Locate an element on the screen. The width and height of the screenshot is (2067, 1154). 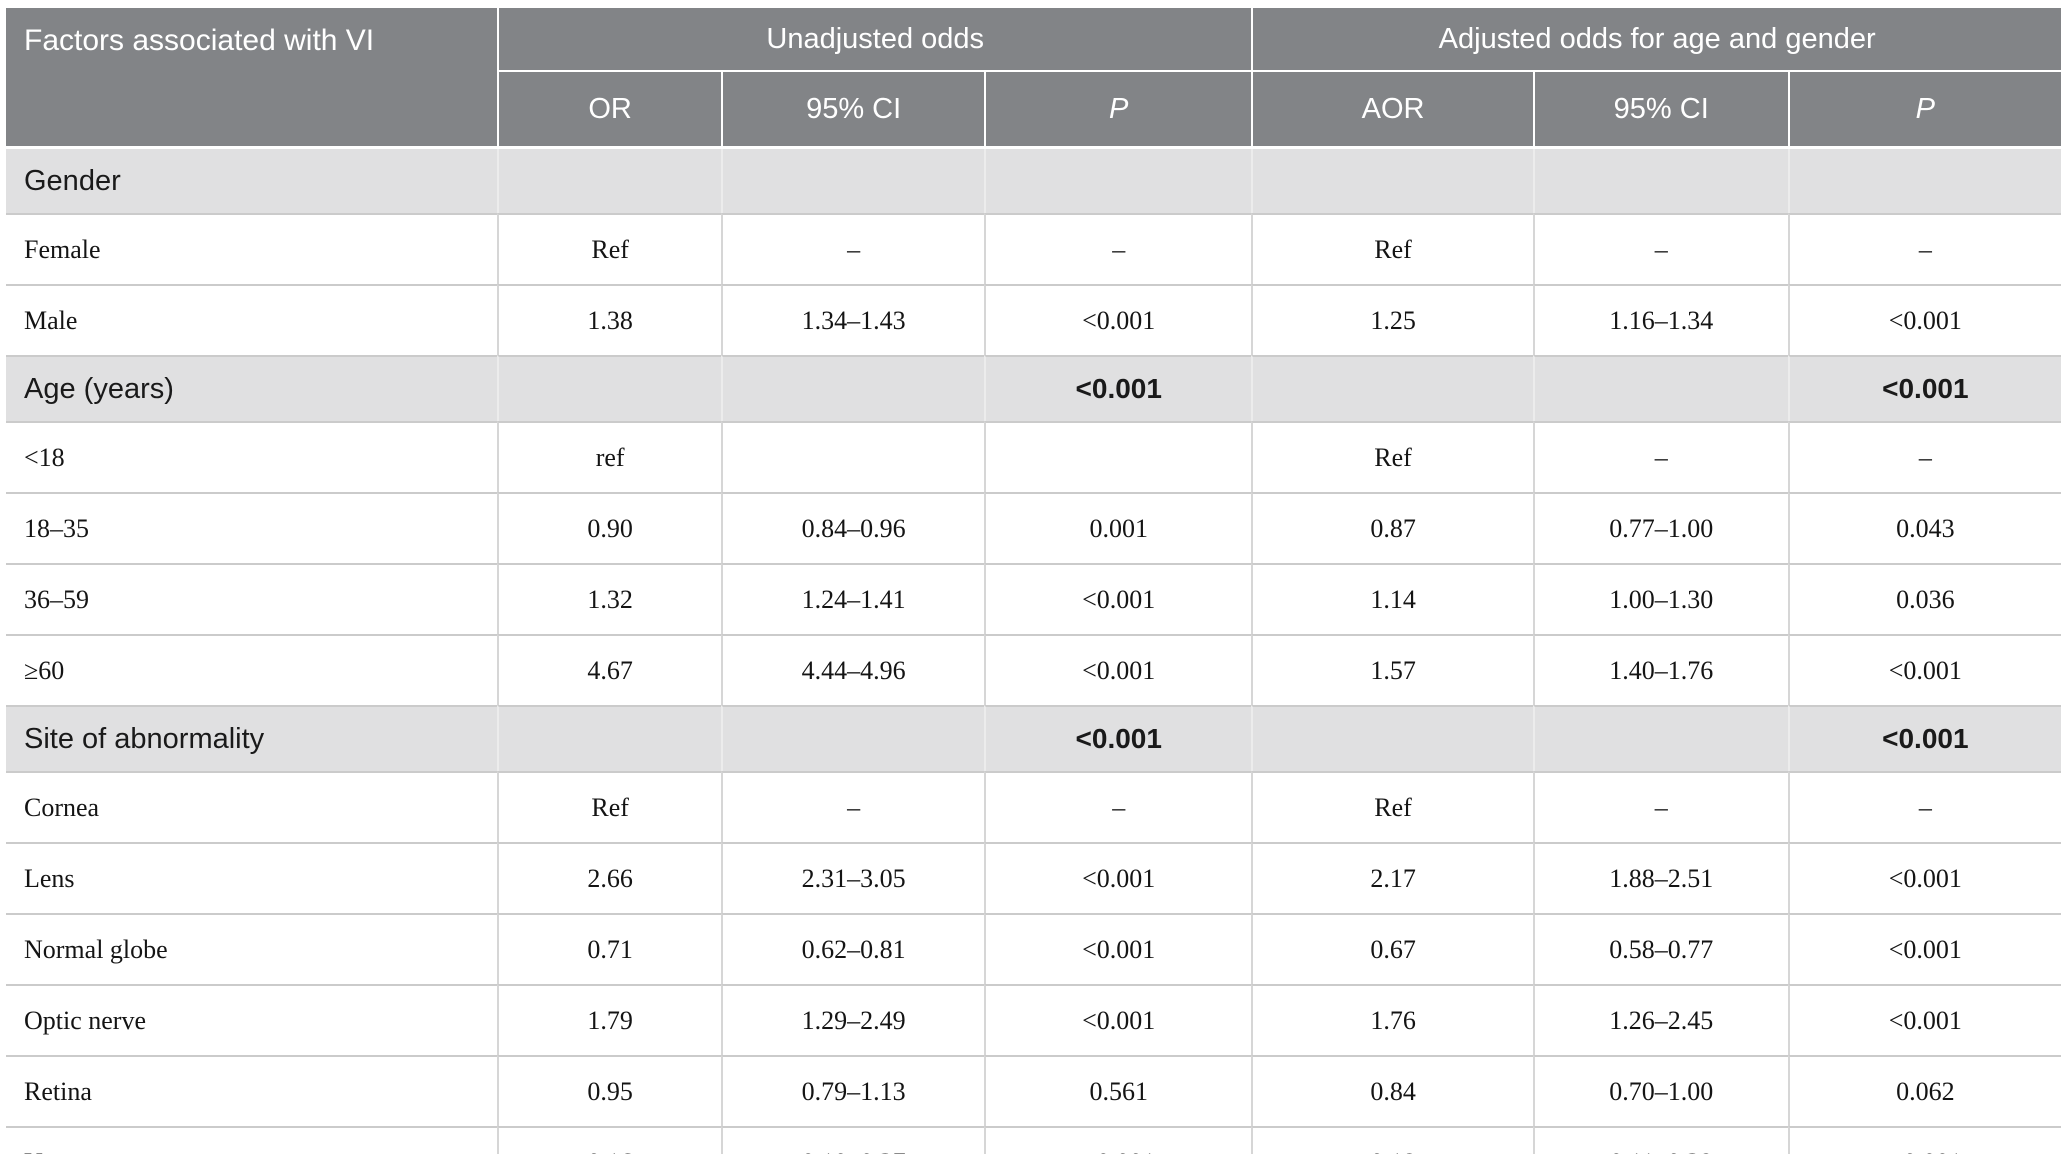
cell-factor-label: Optic nerve is located at coordinates (252, 1019).